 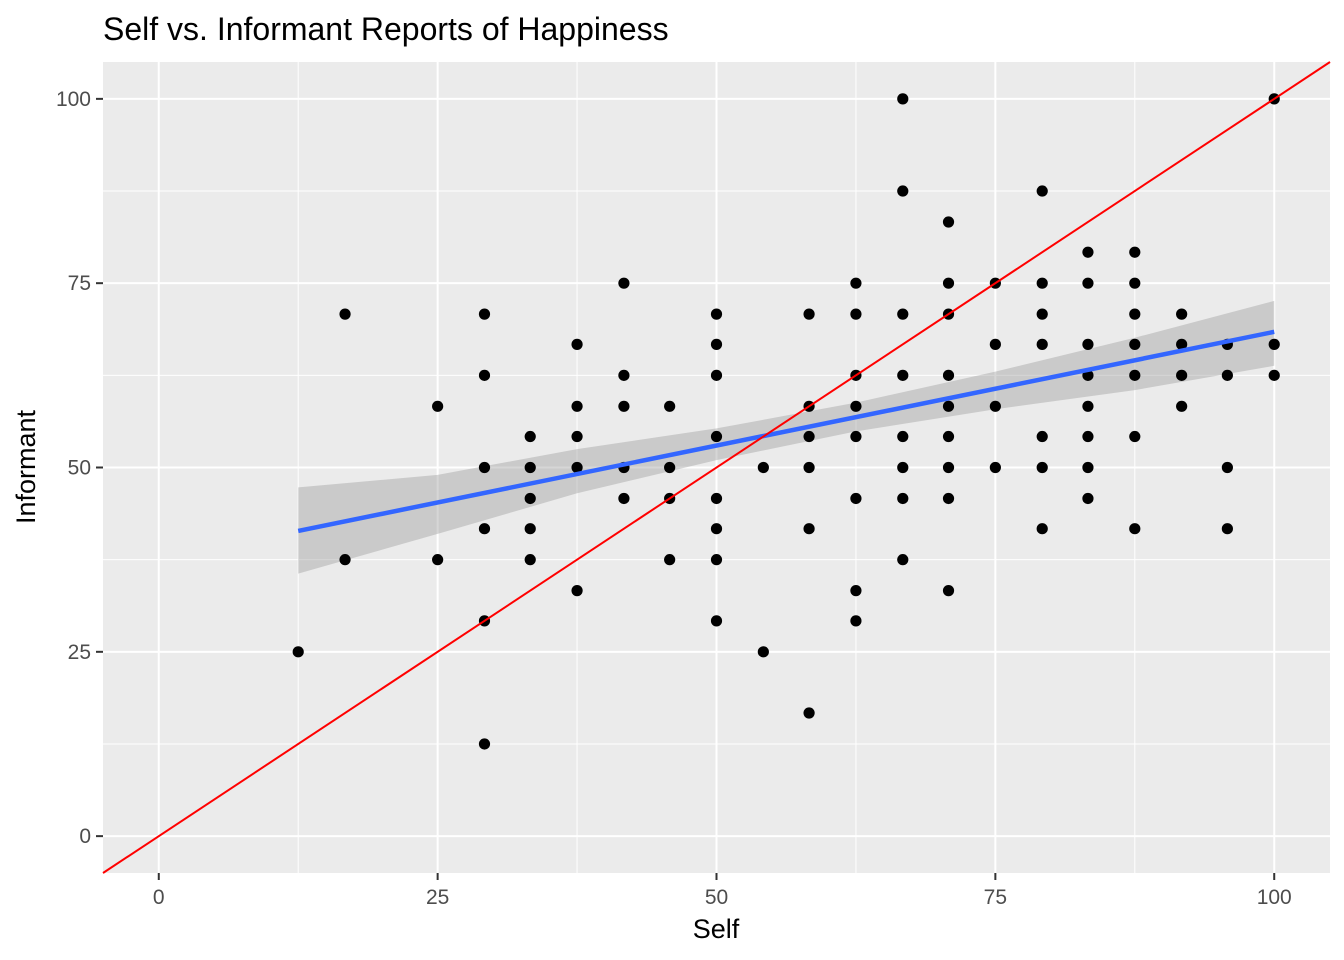 I want to click on y-tick-label: 0, so click(x=85, y=836).